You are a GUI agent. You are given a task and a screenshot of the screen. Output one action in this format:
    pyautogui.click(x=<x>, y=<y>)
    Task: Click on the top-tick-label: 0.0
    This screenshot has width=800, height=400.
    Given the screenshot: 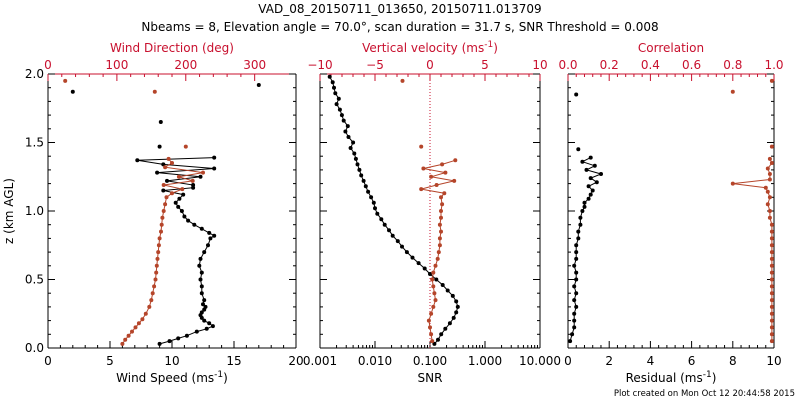 What is the action you would take?
    pyautogui.click(x=567, y=65)
    